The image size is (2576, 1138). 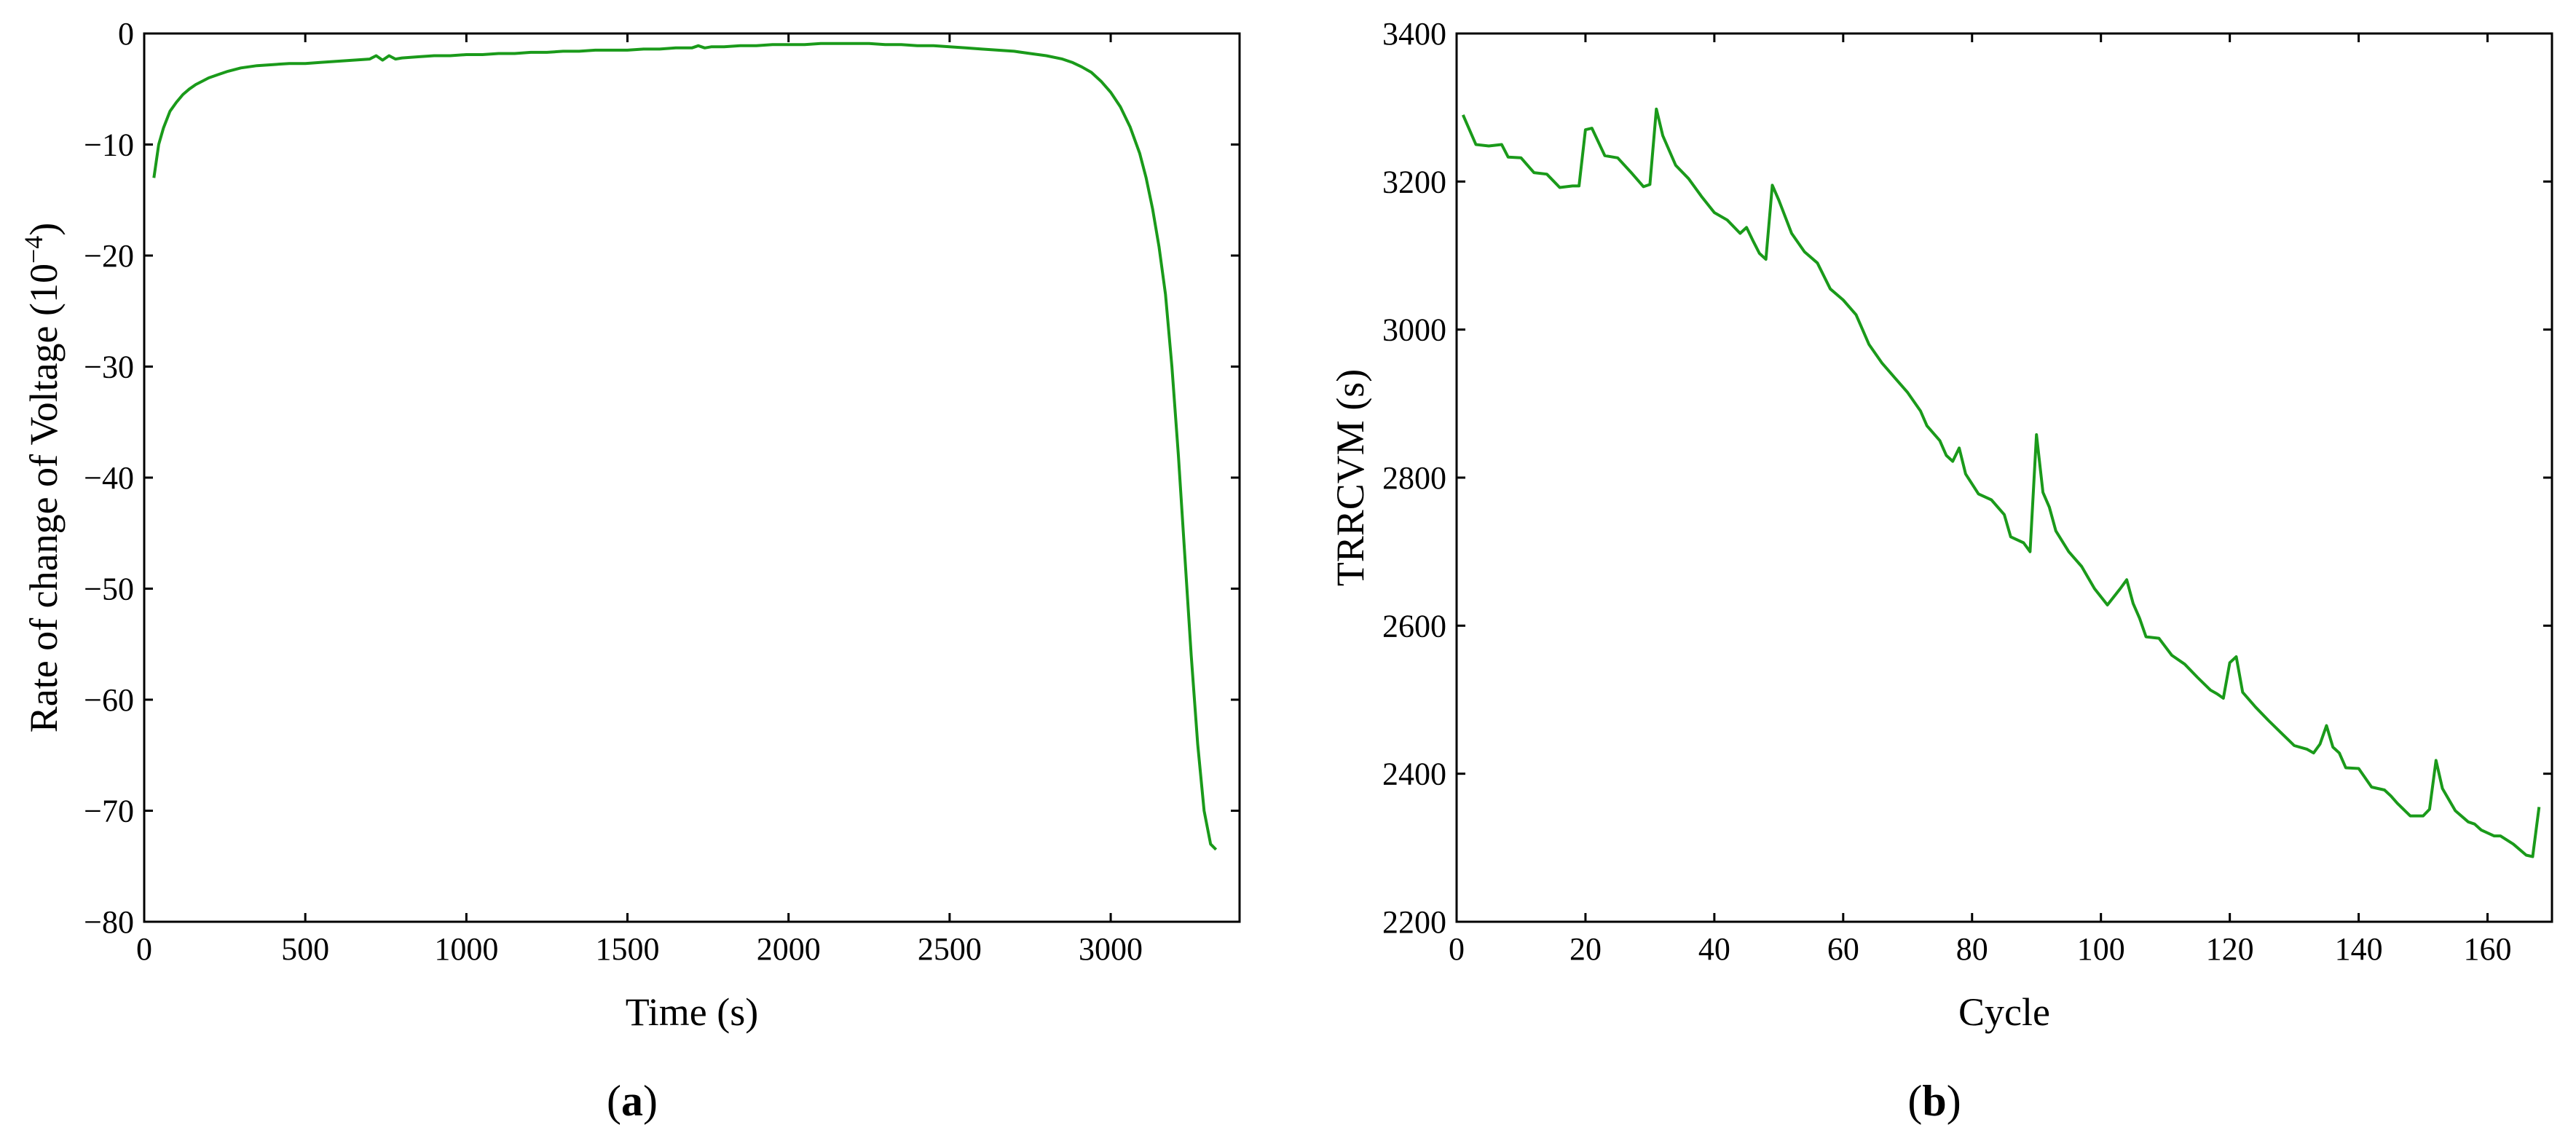 What do you see at coordinates (33, 250) in the screenshot?
I see `chart-a-y-axis-label-exponent: −4` at bounding box center [33, 250].